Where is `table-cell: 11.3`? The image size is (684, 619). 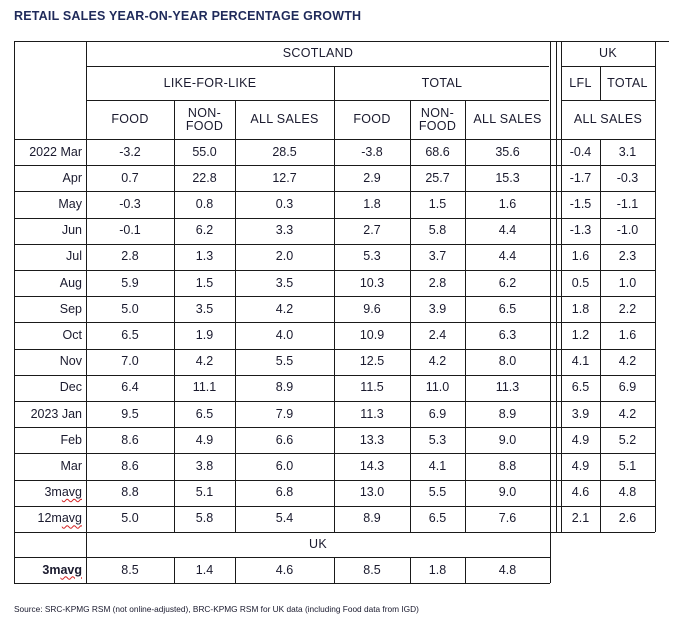
table-cell: 11.3 is located at coordinates (507, 387).